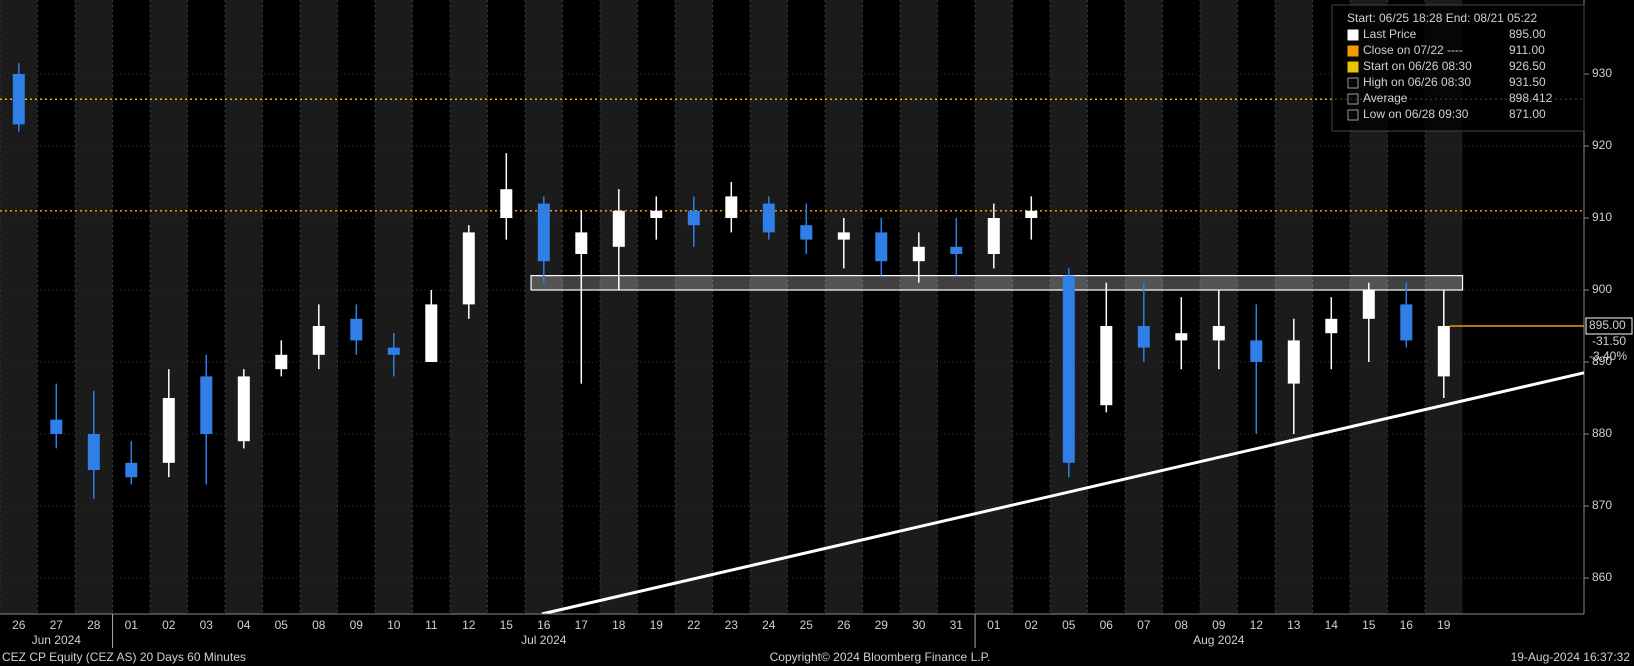 The height and width of the screenshot is (666, 1634). I want to click on y-tick-label: 900, so click(1602, 289).